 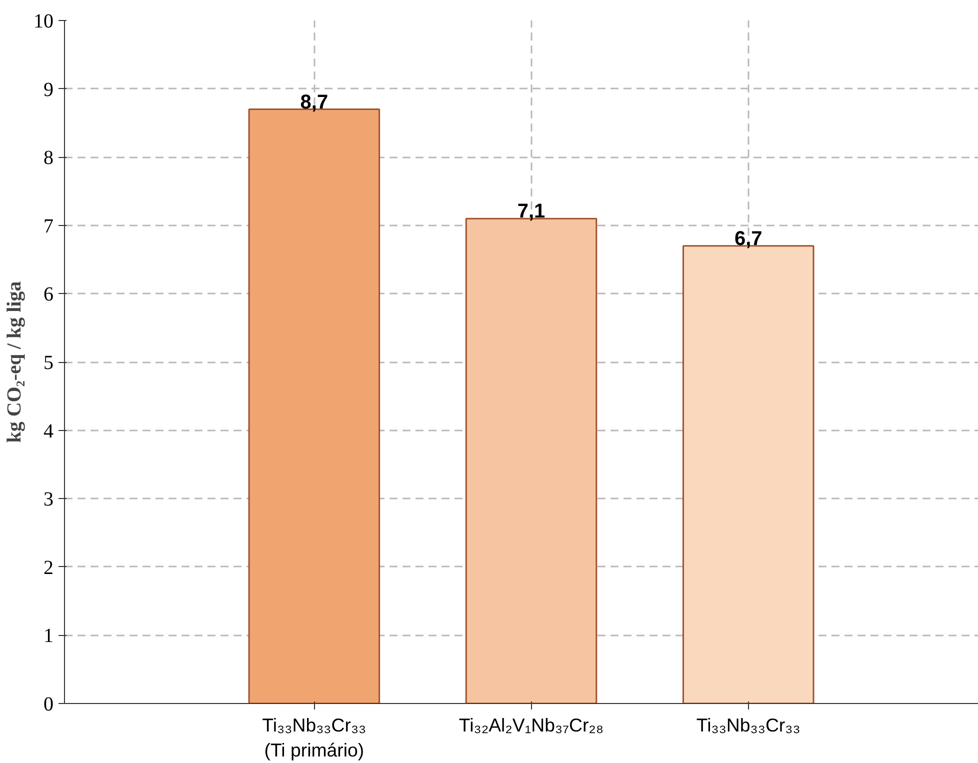 I want to click on x-tick-label: Ti₃₃Nb₃₃Cr₃₃ (Ti primário), so click(x=314, y=737).